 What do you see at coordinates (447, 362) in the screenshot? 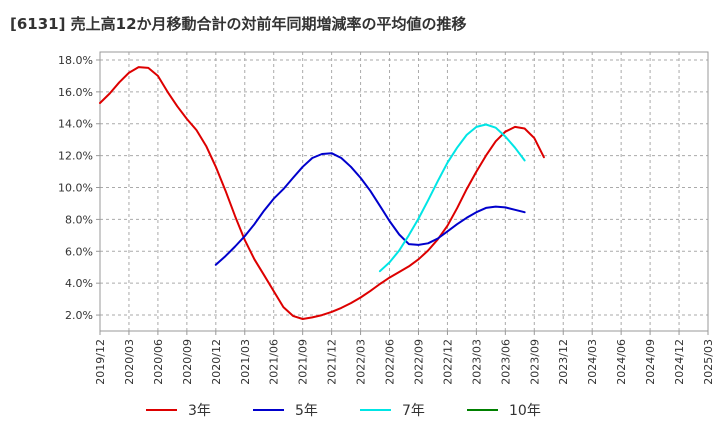
I see `x-tick-label: 2022/12` at bounding box center [447, 362].